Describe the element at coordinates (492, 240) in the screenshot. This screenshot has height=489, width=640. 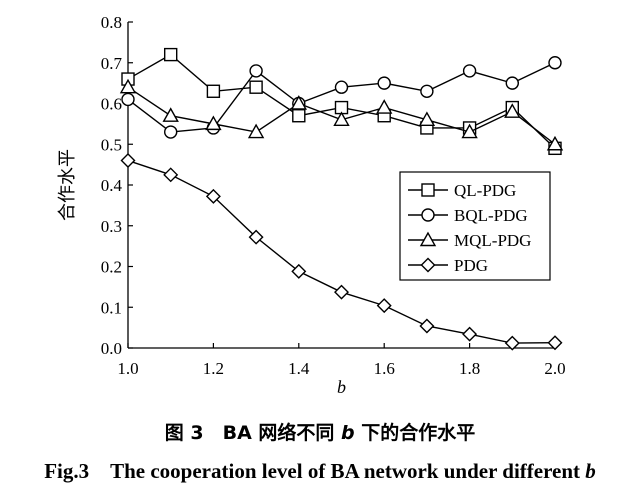
I see `legend-label: MQL-PDG` at that location.